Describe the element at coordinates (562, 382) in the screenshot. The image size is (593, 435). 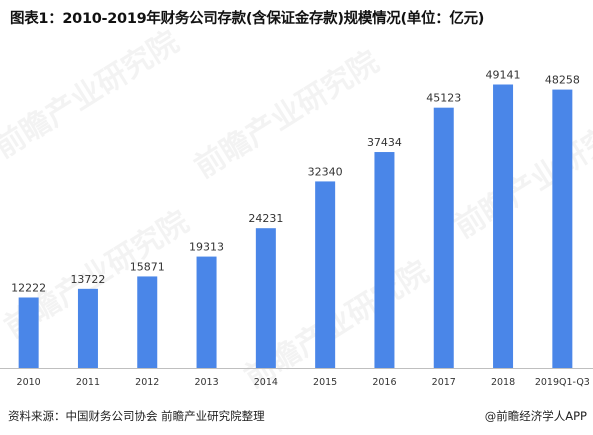
I see `x-tick-label: 2019Q1-Q3` at that location.